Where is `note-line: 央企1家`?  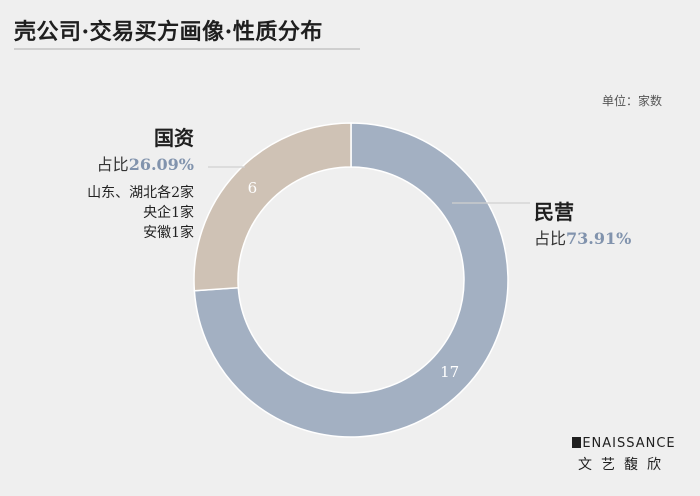
note-line: 央企1家 is located at coordinates (168, 213).